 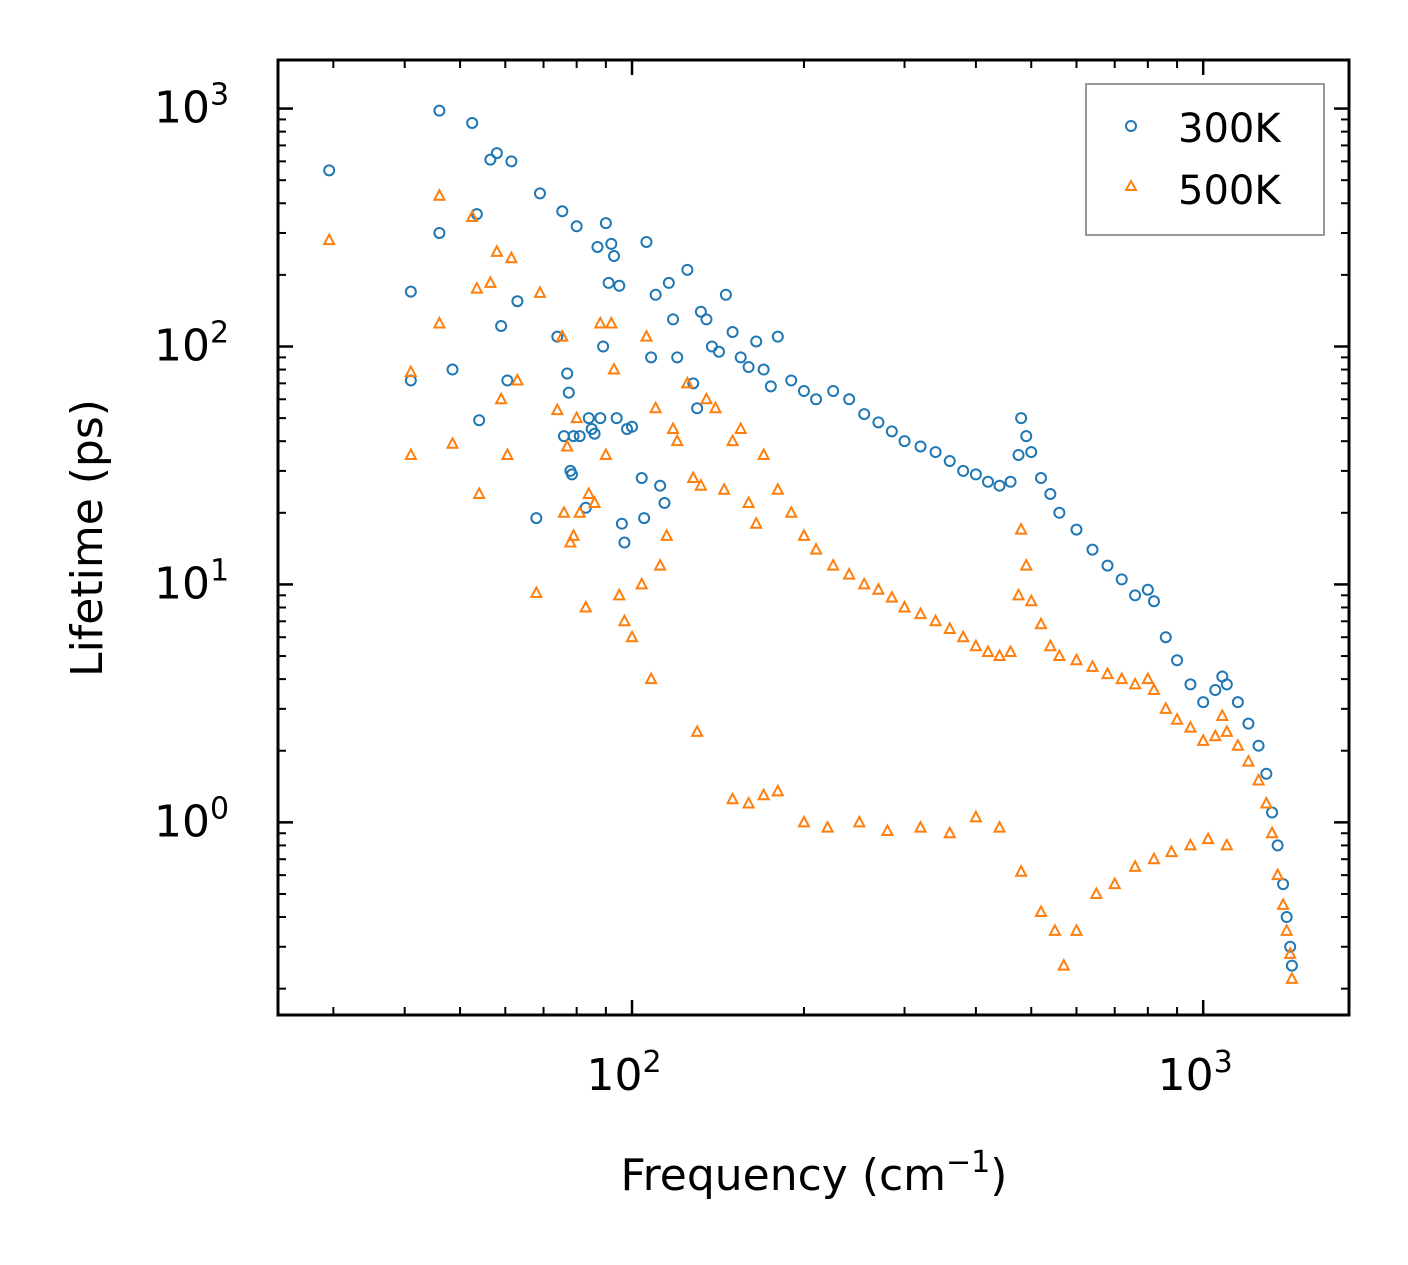 What do you see at coordinates (1230, 129) in the screenshot?
I see `legend-label-300k: 300K` at bounding box center [1230, 129].